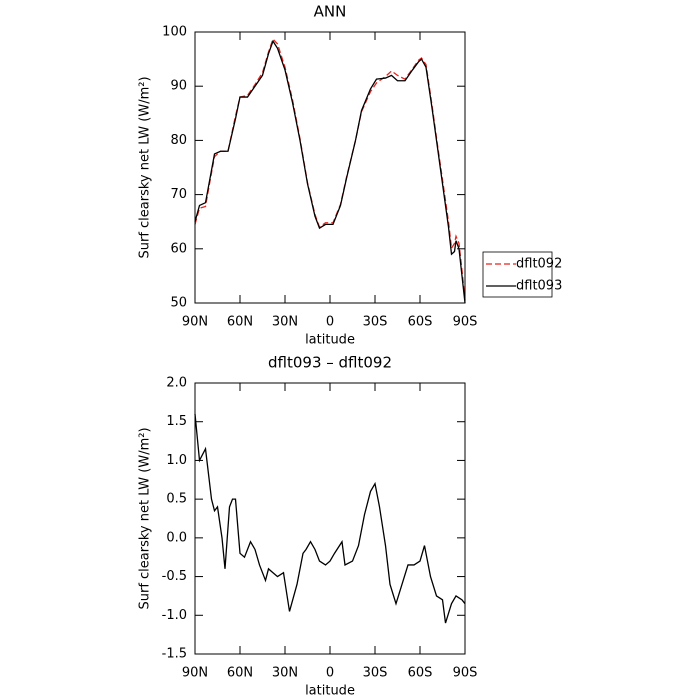  What do you see at coordinates (539, 286) in the screenshot?
I see `legend-label: dflt093` at bounding box center [539, 286].